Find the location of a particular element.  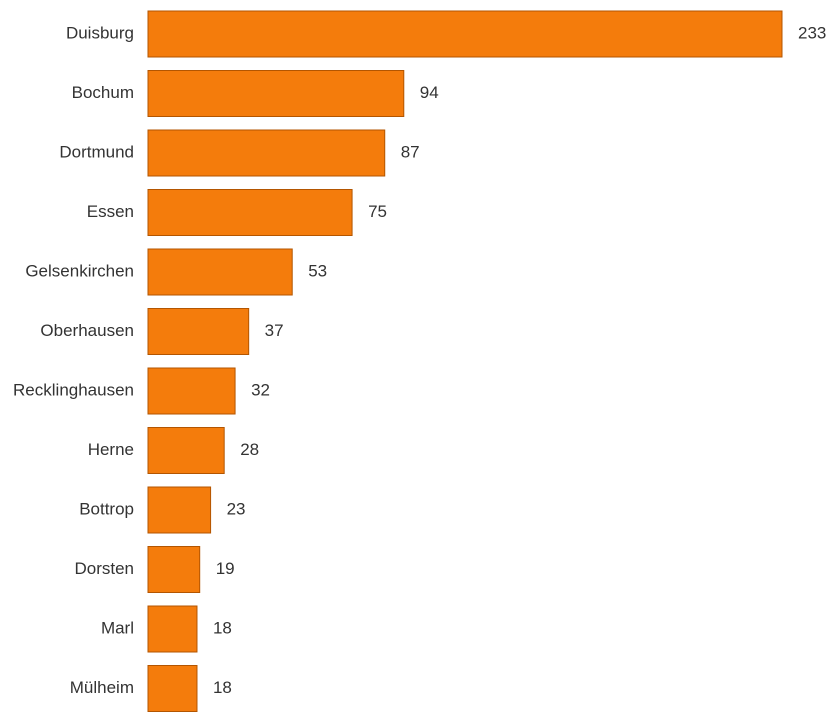

category-label: Bottrop is located at coordinates (106, 508).